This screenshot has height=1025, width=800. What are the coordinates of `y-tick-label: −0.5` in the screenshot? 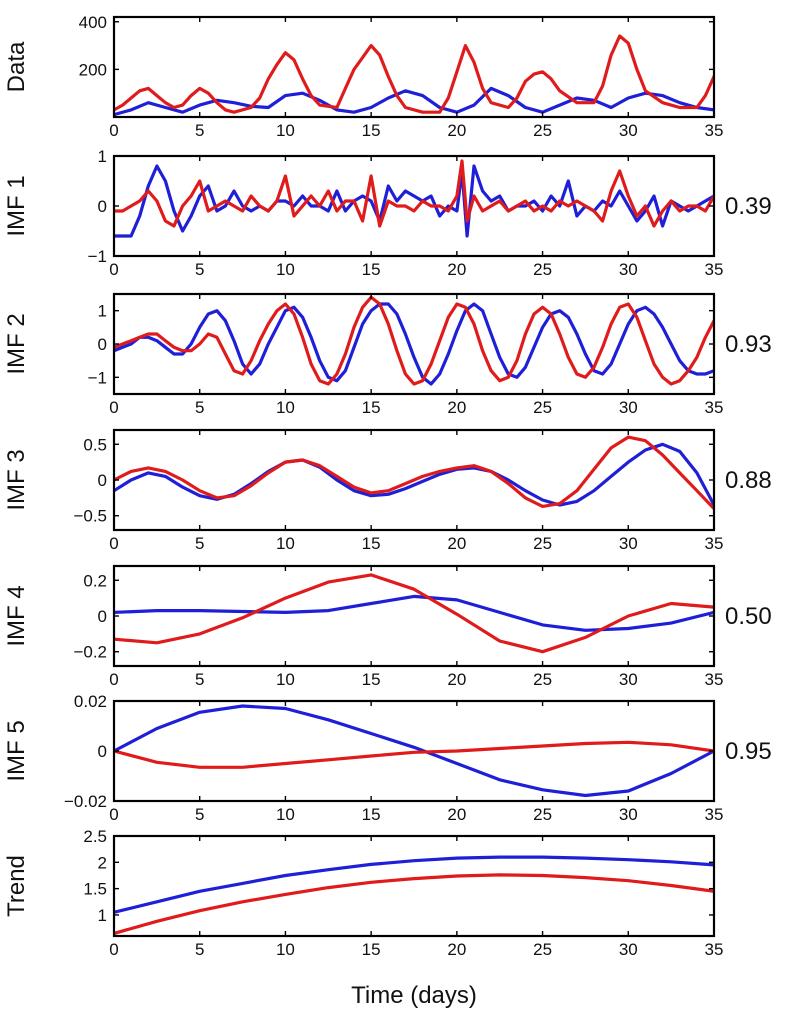 It's located at (90, 516).